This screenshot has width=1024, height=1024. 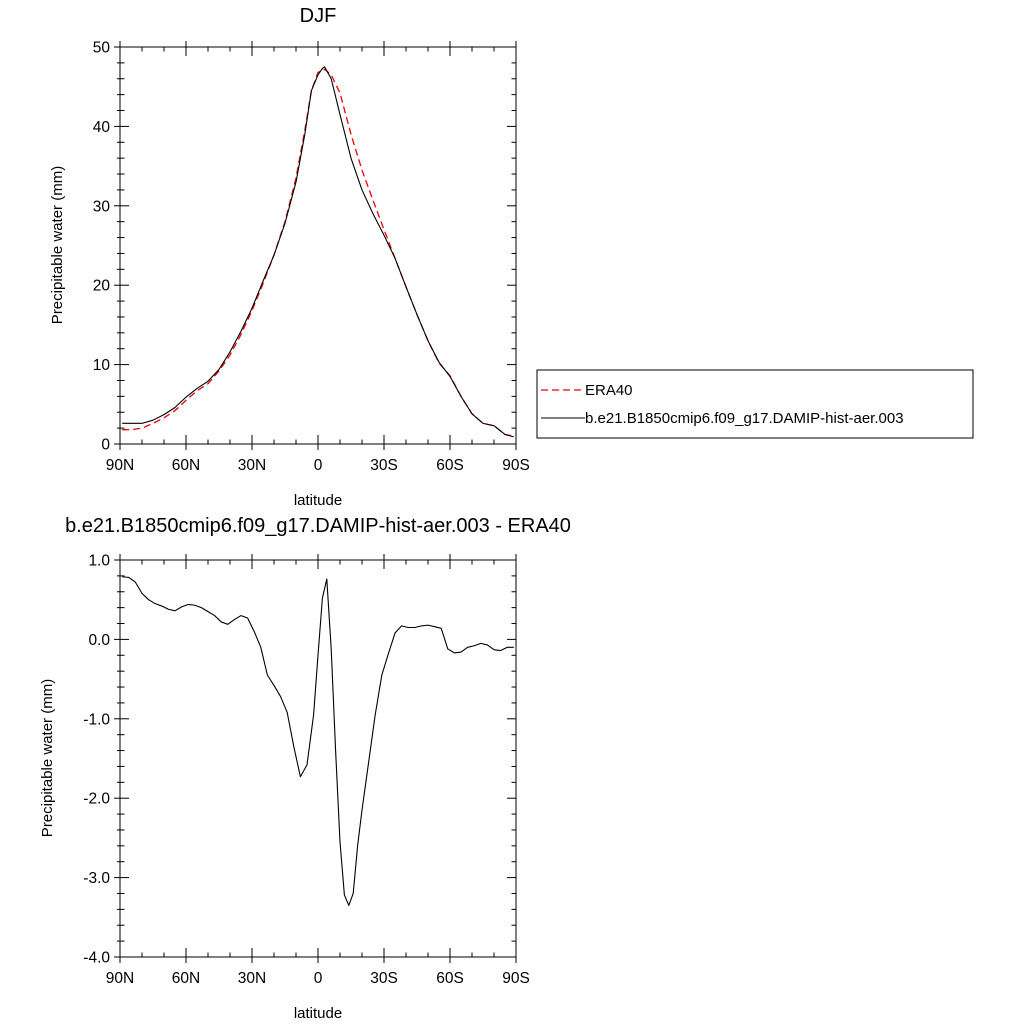 What do you see at coordinates (609, 390) in the screenshot?
I see `legend-label-era40: ERA40` at bounding box center [609, 390].